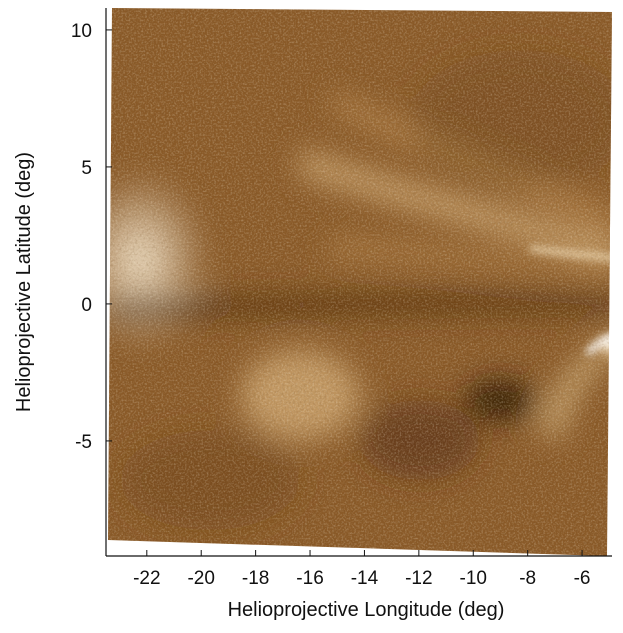  What do you see at coordinates (86, 305) in the screenshot?
I see `y-tick-label: 0` at bounding box center [86, 305].